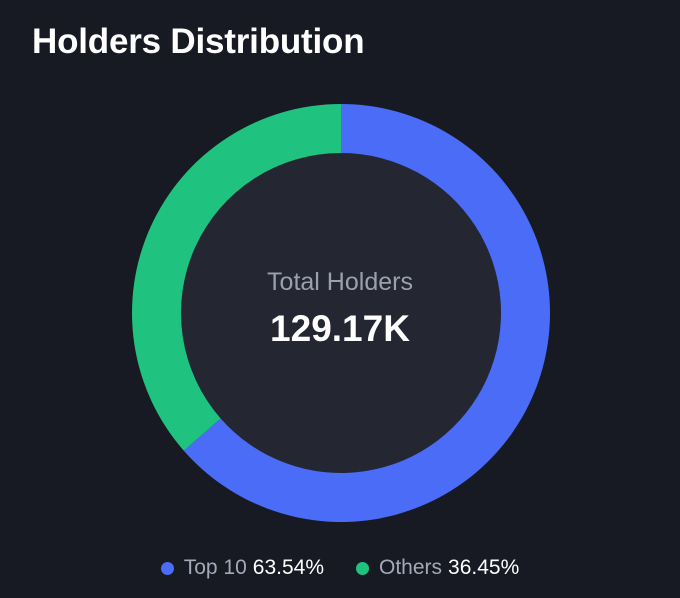 This screenshot has width=680, height=598. I want to click on chart-legend: Top 10 63.54% Others 36.45%, so click(340, 568).